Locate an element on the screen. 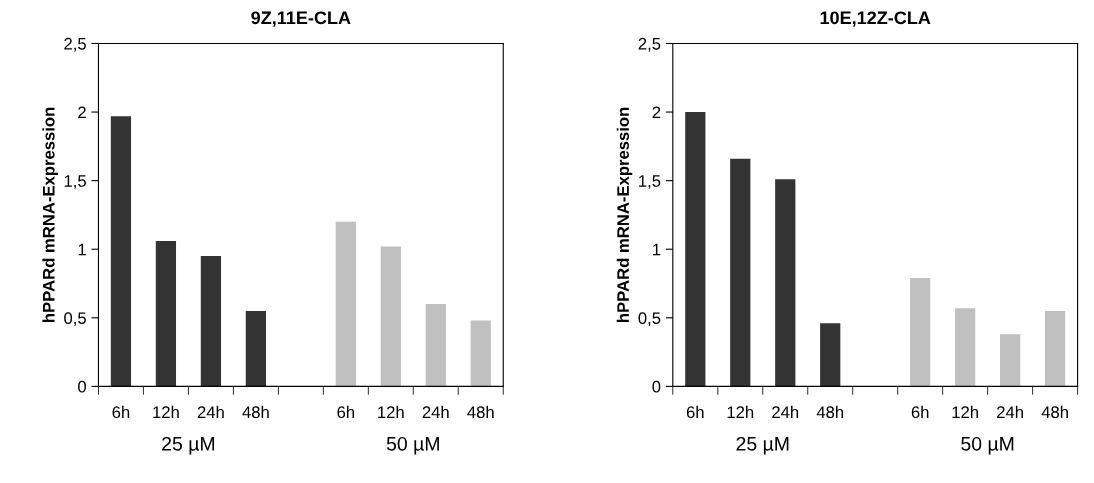  chart-title: 9Z,11E-CLA is located at coordinates (301, 19).